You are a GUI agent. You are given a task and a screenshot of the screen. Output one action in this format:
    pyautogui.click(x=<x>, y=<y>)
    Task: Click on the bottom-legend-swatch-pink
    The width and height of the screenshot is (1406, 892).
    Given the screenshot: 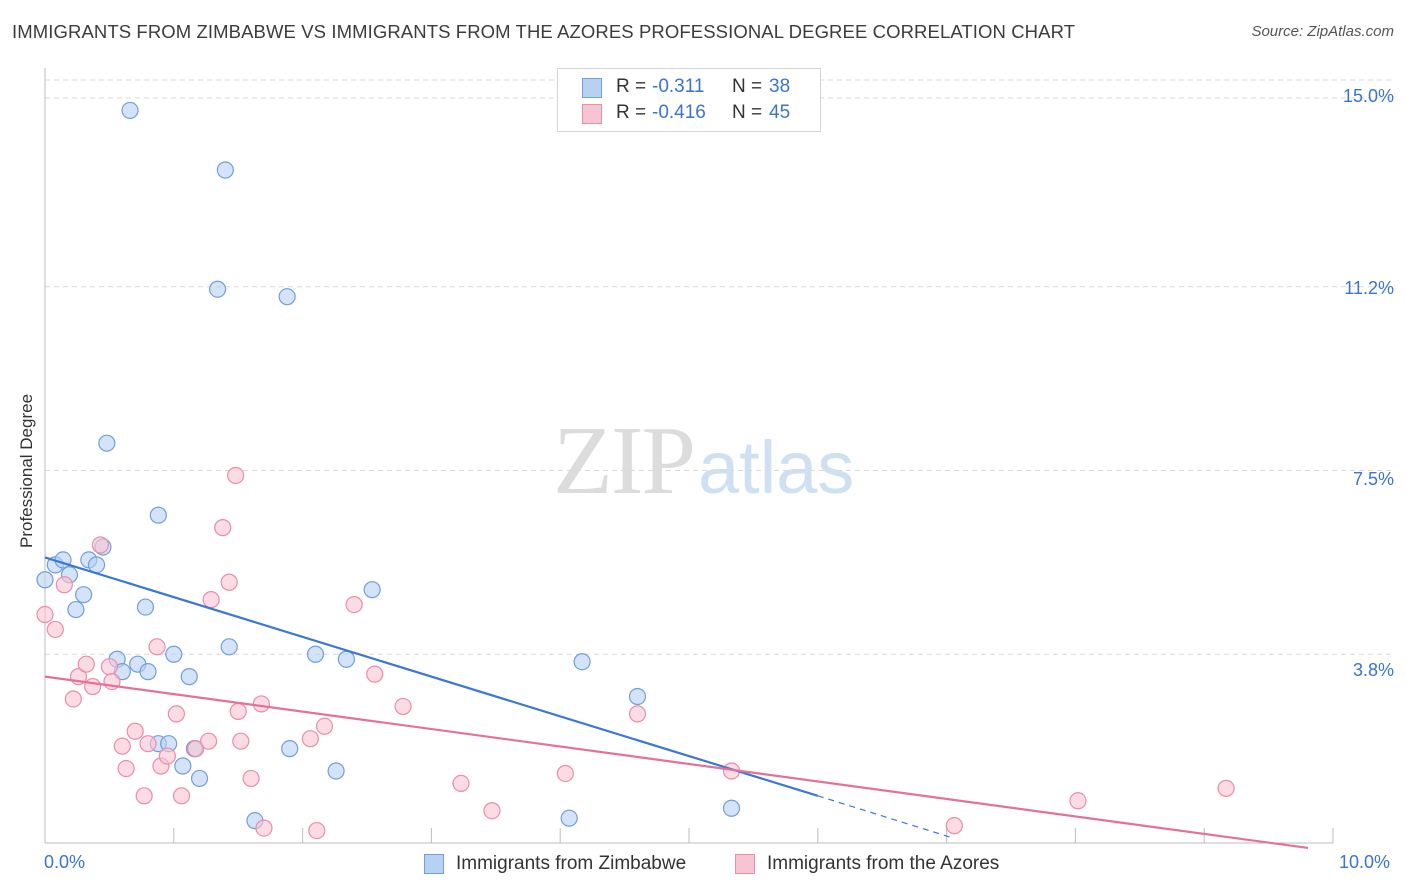 What is the action you would take?
    pyautogui.click(x=745, y=864)
    